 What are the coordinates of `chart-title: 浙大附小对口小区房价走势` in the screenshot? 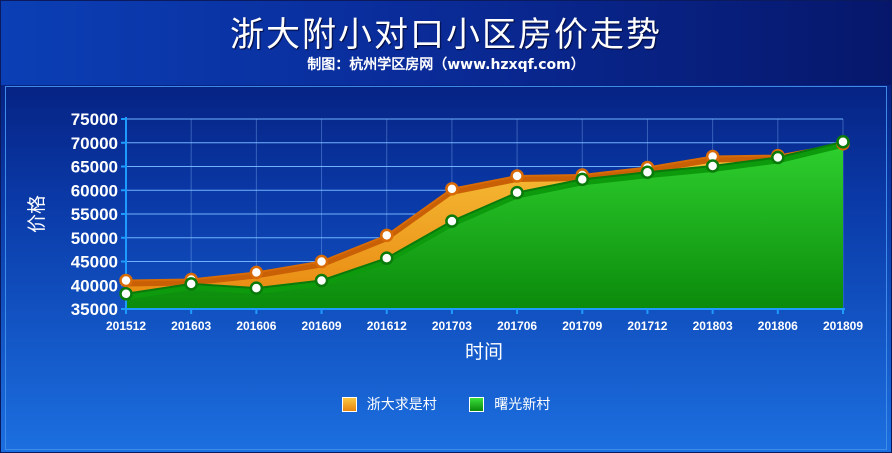 It's located at (446, 35).